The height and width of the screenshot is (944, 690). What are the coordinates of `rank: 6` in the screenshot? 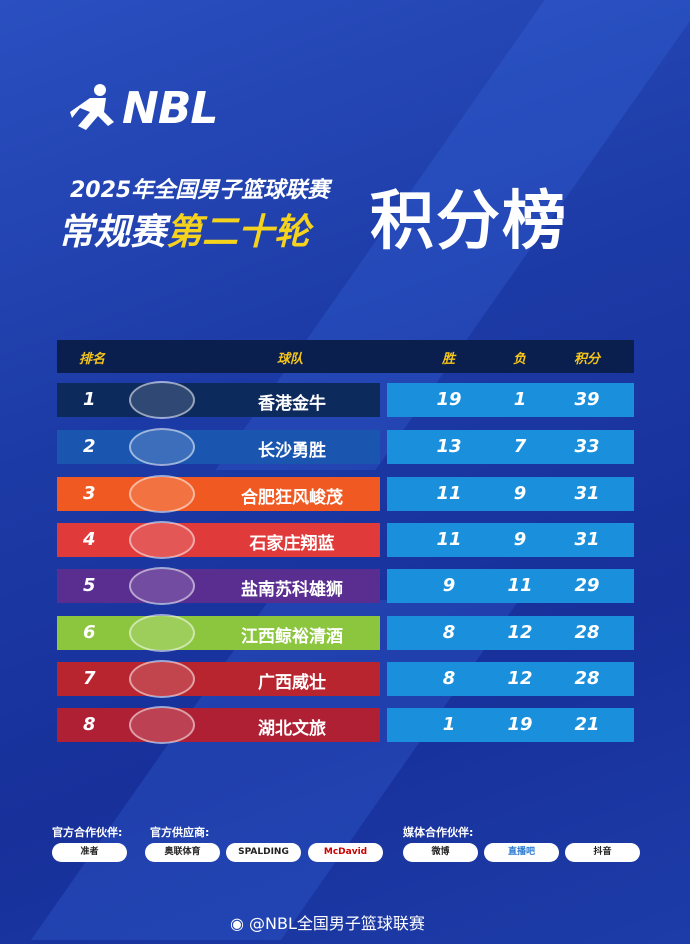 It's located at (89, 632).